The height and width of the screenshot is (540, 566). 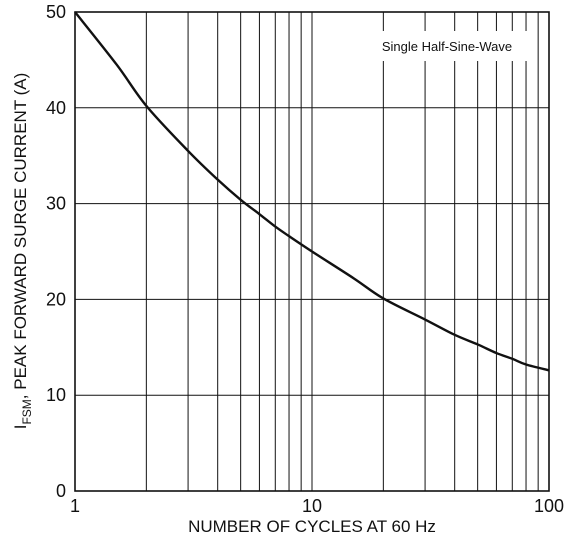 What do you see at coordinates (56, 108) in the screenshot?
I see `y-tick-label: 40` at bounding box center [56, 108].